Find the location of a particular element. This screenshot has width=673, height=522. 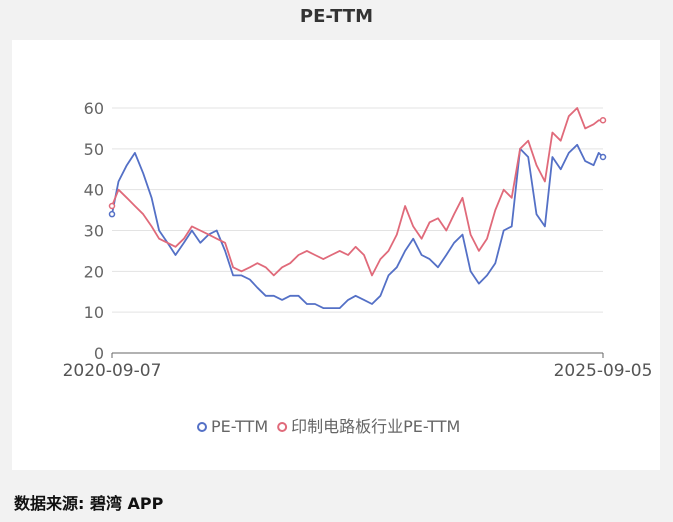

y-tick-label: 20 is located at coordinates (94, 271).